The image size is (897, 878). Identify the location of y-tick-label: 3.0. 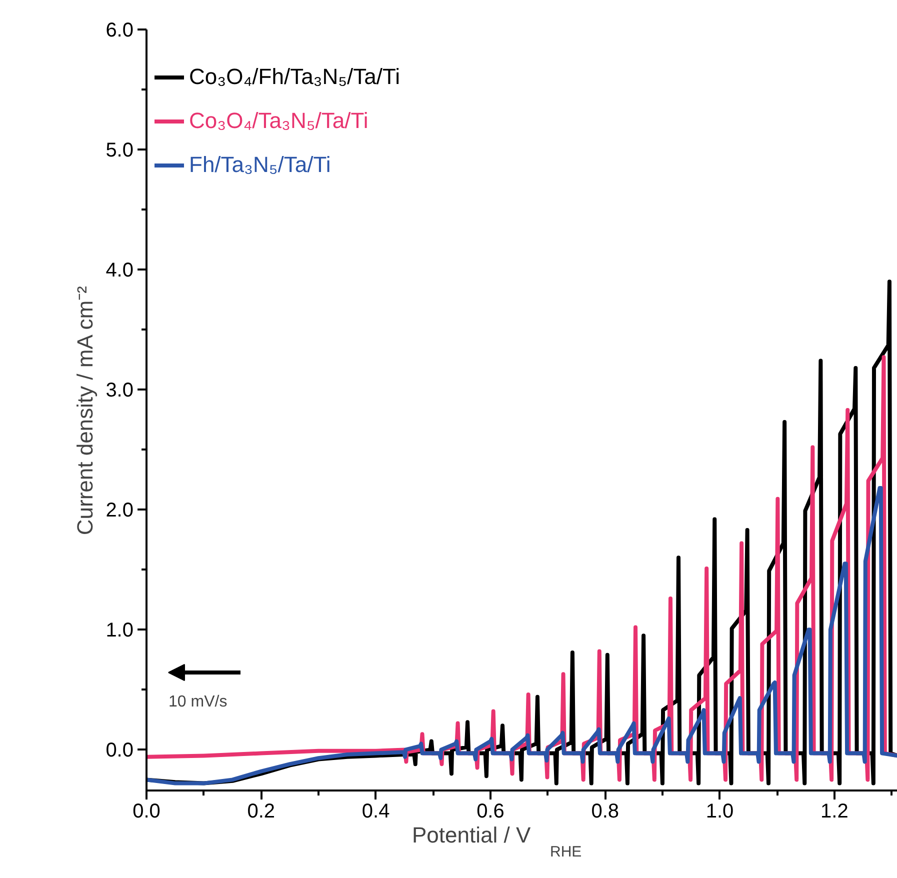
(120, 391).